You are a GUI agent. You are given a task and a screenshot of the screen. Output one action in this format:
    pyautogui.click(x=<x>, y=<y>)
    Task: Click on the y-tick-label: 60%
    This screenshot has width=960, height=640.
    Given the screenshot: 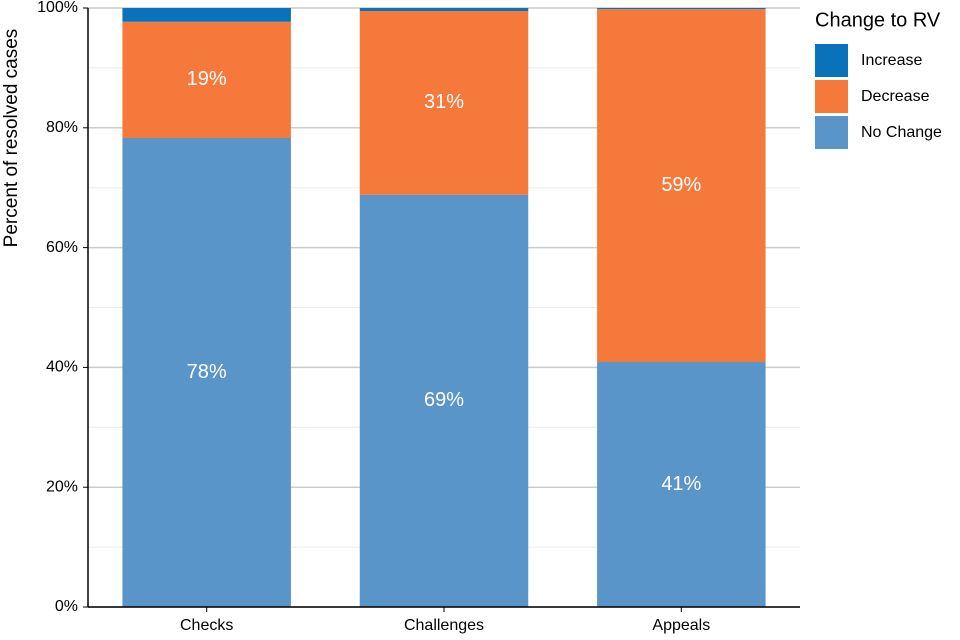 What is the action you would take?
    pyautogui.click(x=62, y=247)
    